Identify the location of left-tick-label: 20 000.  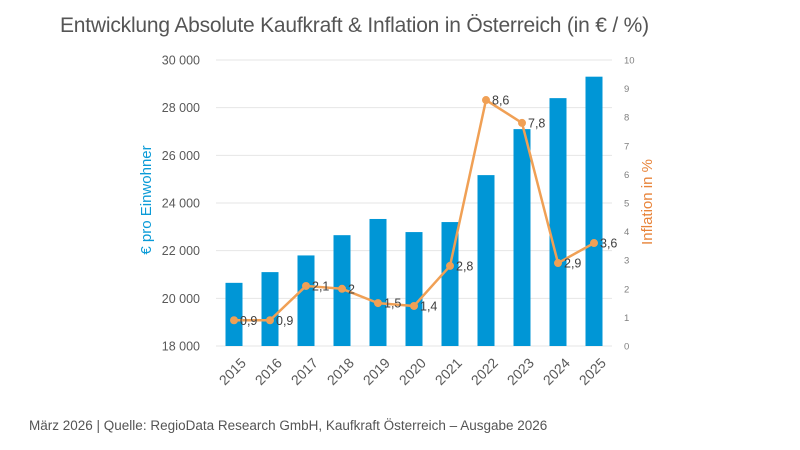
(181, 299).